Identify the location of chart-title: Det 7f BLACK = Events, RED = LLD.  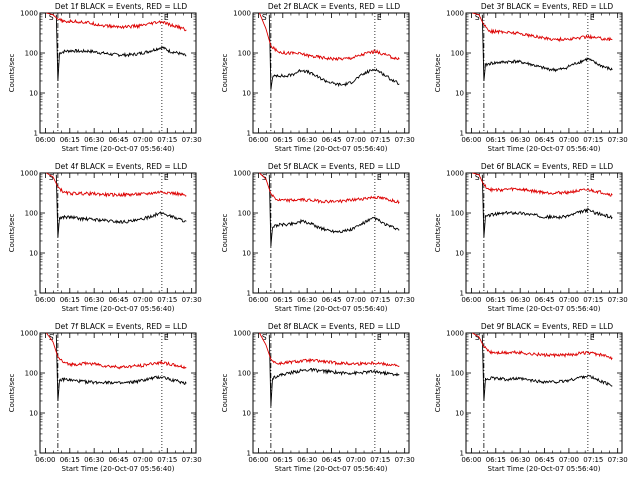
(121, 326).